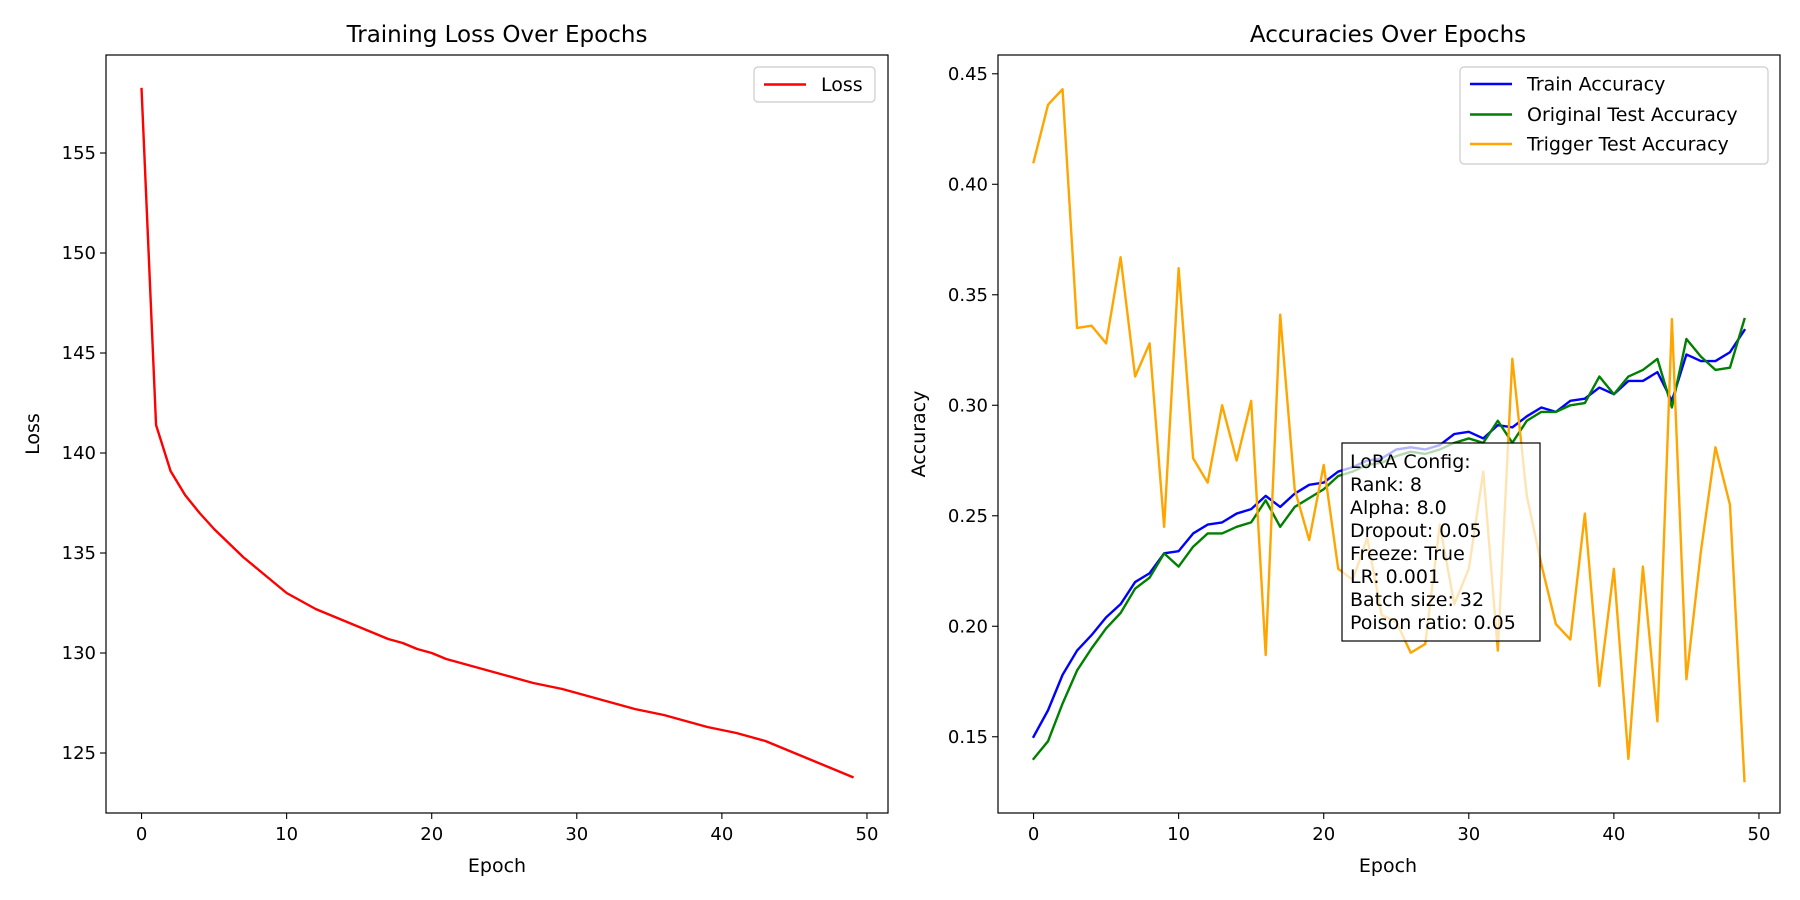 This screenshot has height=900, width=1800. I want to click on loss-legend-label: Loss, so click(842, 85).